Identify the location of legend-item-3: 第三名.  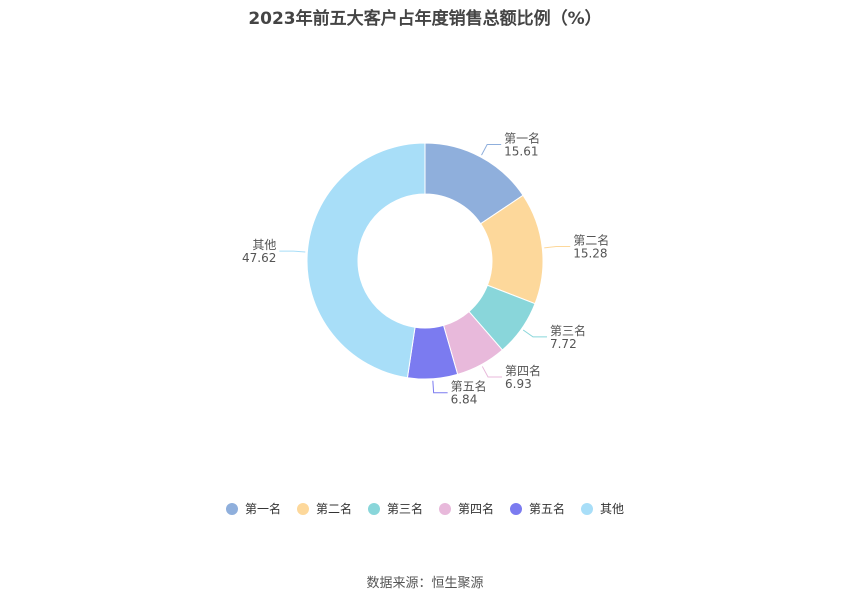
(395, 508).